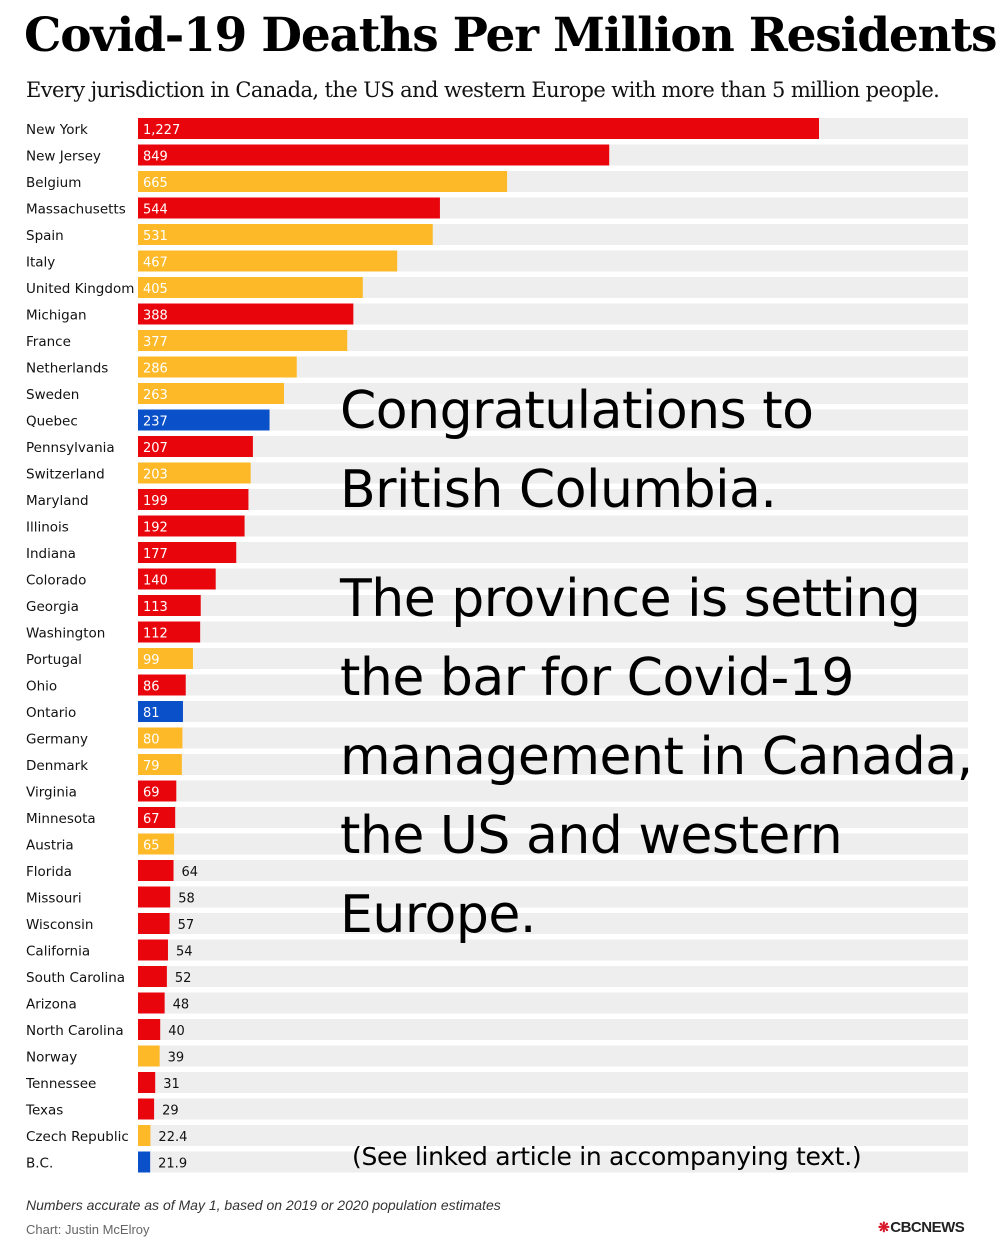 Image resolution: width=1000 pixels, height=1250 pixels. What do you see at coordinates (155, 316) in the screenshot?
I see `data-label: 388` at bounding box center [155, 316].